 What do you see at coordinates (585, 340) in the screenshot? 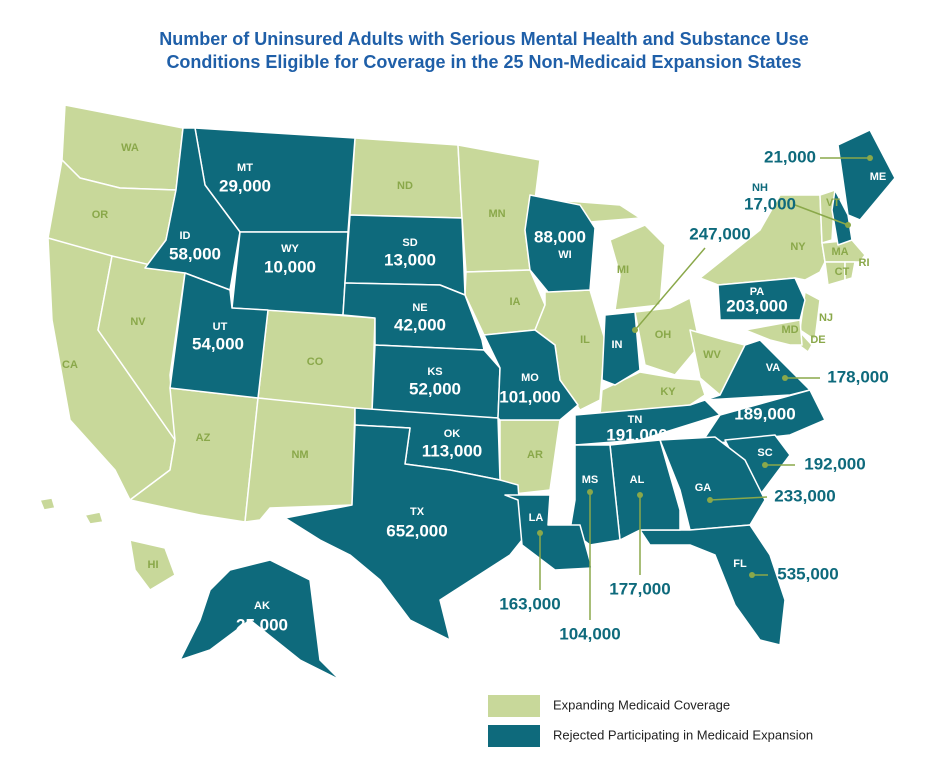
I see `state-abbr: IL` at bounding box center [585, 340].